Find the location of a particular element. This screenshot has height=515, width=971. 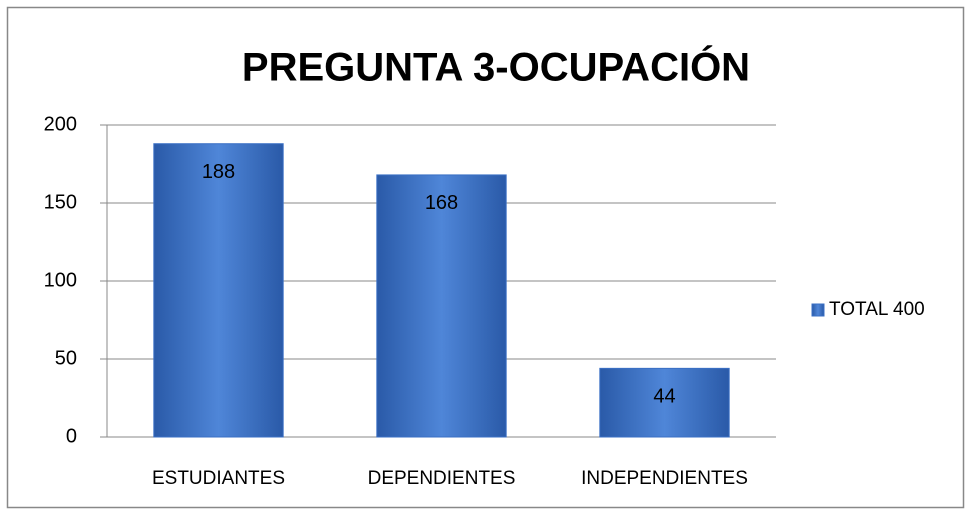

x-tick-label: DEPENDIENTES is located at coordinates (442, 478).